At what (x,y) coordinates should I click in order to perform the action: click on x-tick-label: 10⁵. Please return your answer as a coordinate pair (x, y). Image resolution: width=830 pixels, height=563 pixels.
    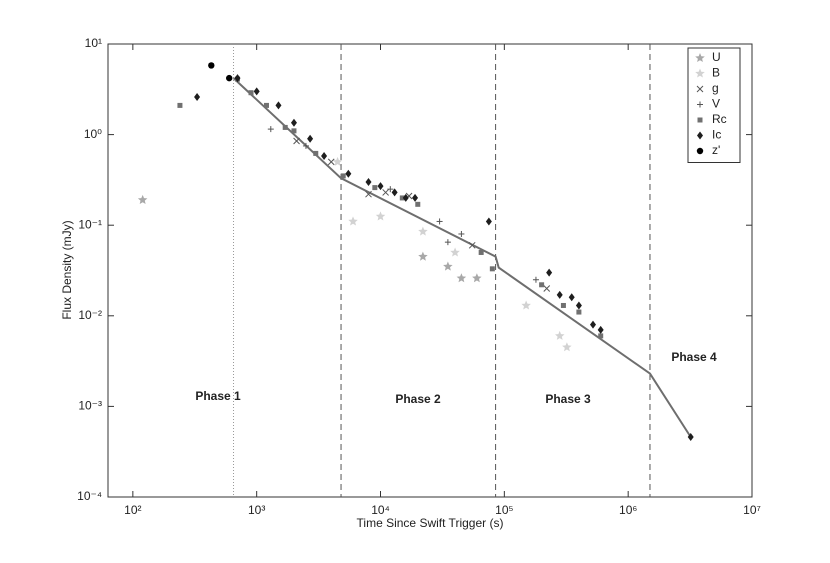
    Looking at the image, I should click on (504, 510).